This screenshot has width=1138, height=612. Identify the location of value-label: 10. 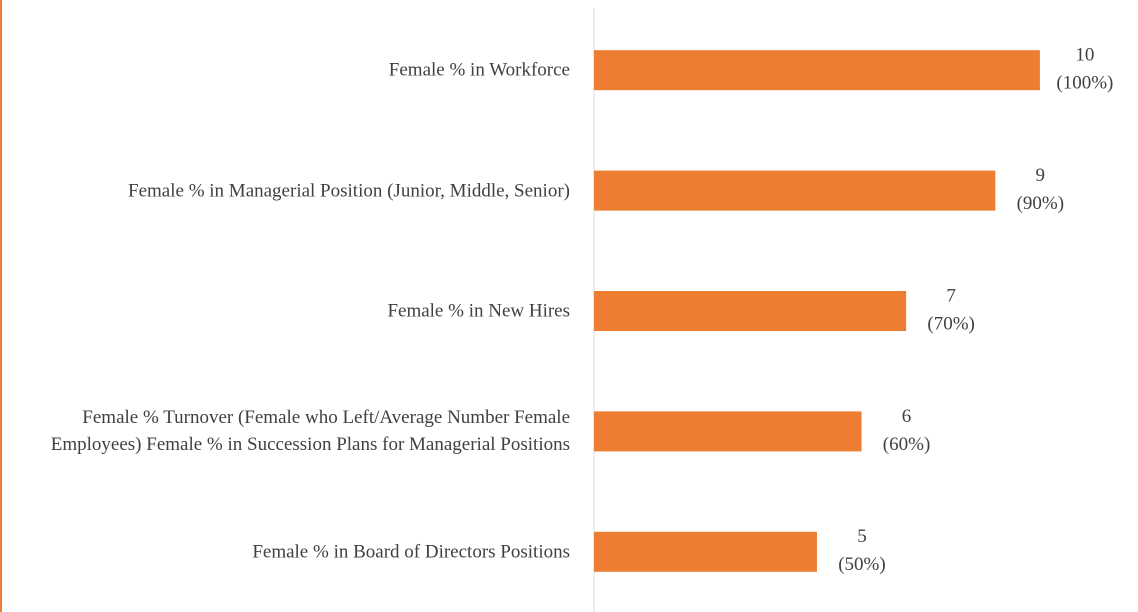
(1084, 55).